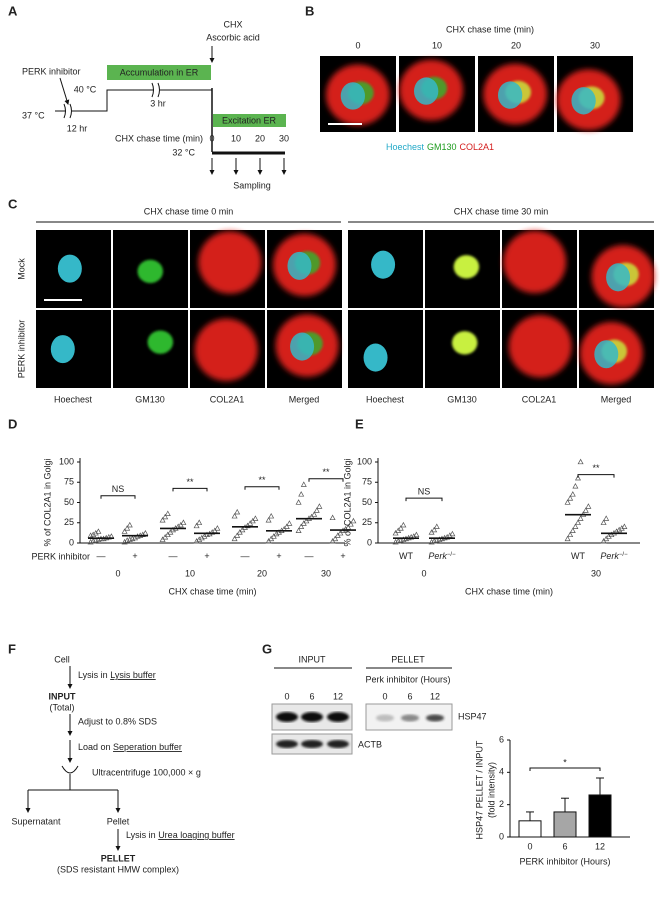 The image size is (660, 900). I want to click on y-tick-label: 2, so click(501, 804).